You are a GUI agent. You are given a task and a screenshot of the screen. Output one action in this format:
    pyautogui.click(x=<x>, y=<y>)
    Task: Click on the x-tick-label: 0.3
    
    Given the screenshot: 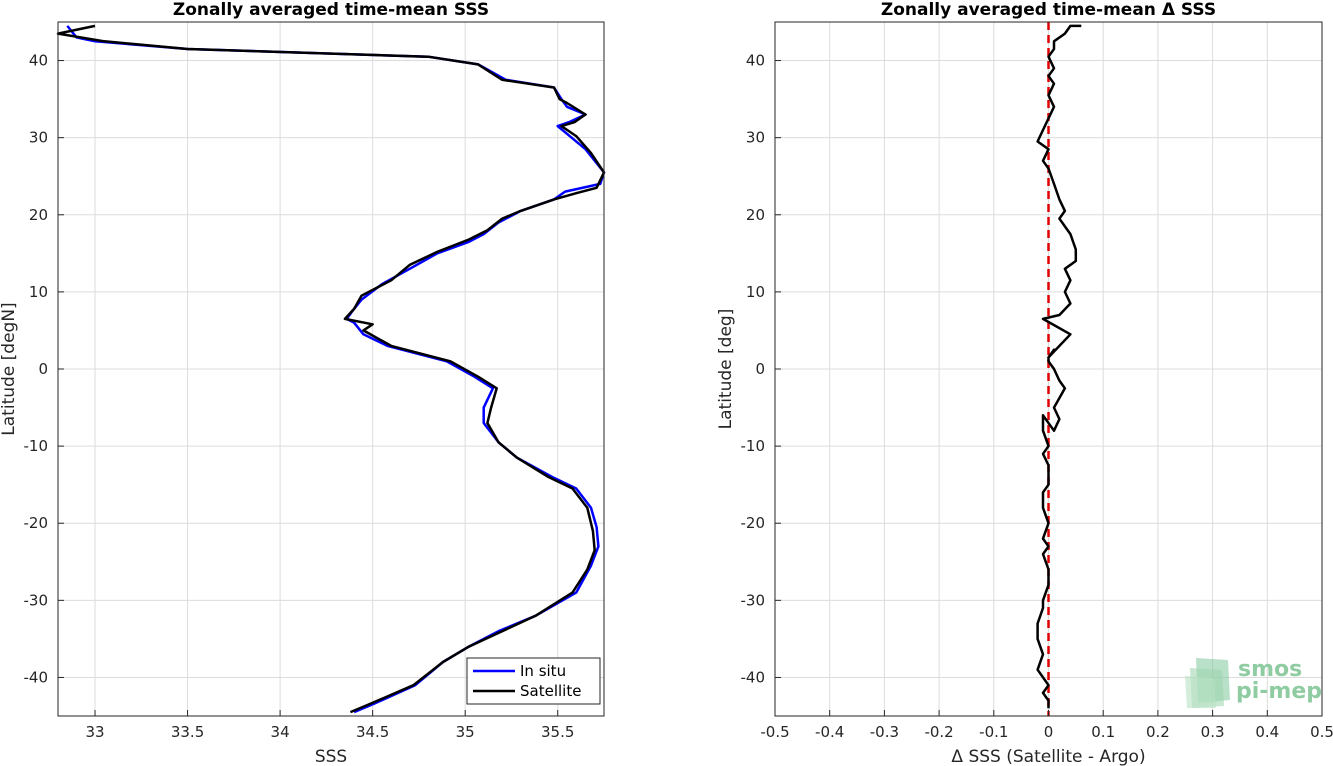 What is the action you would take?
    pyautogui.click(x=1213, y=732)
    